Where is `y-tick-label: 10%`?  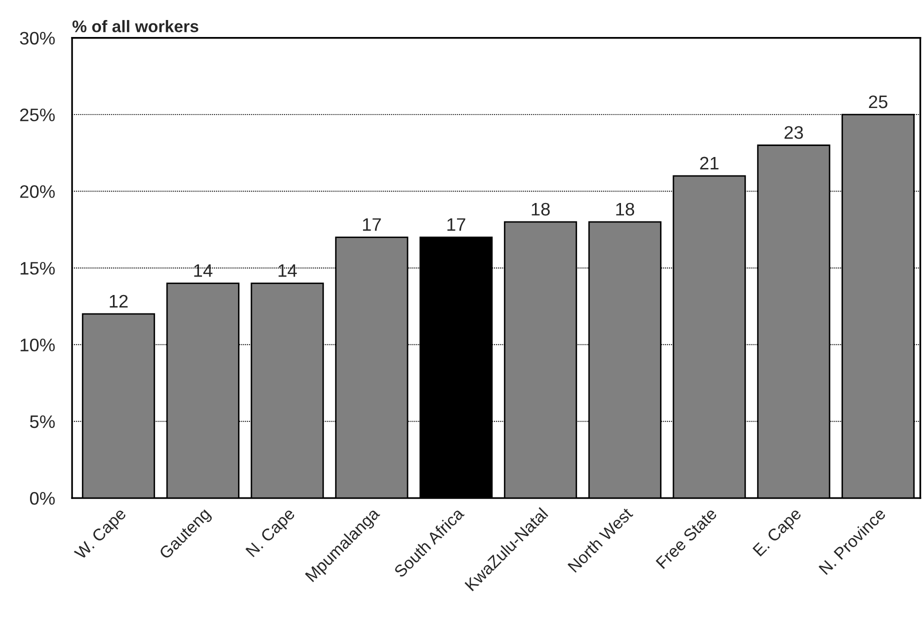
y-tick-label: 10% is located at coordinates (37, 345).